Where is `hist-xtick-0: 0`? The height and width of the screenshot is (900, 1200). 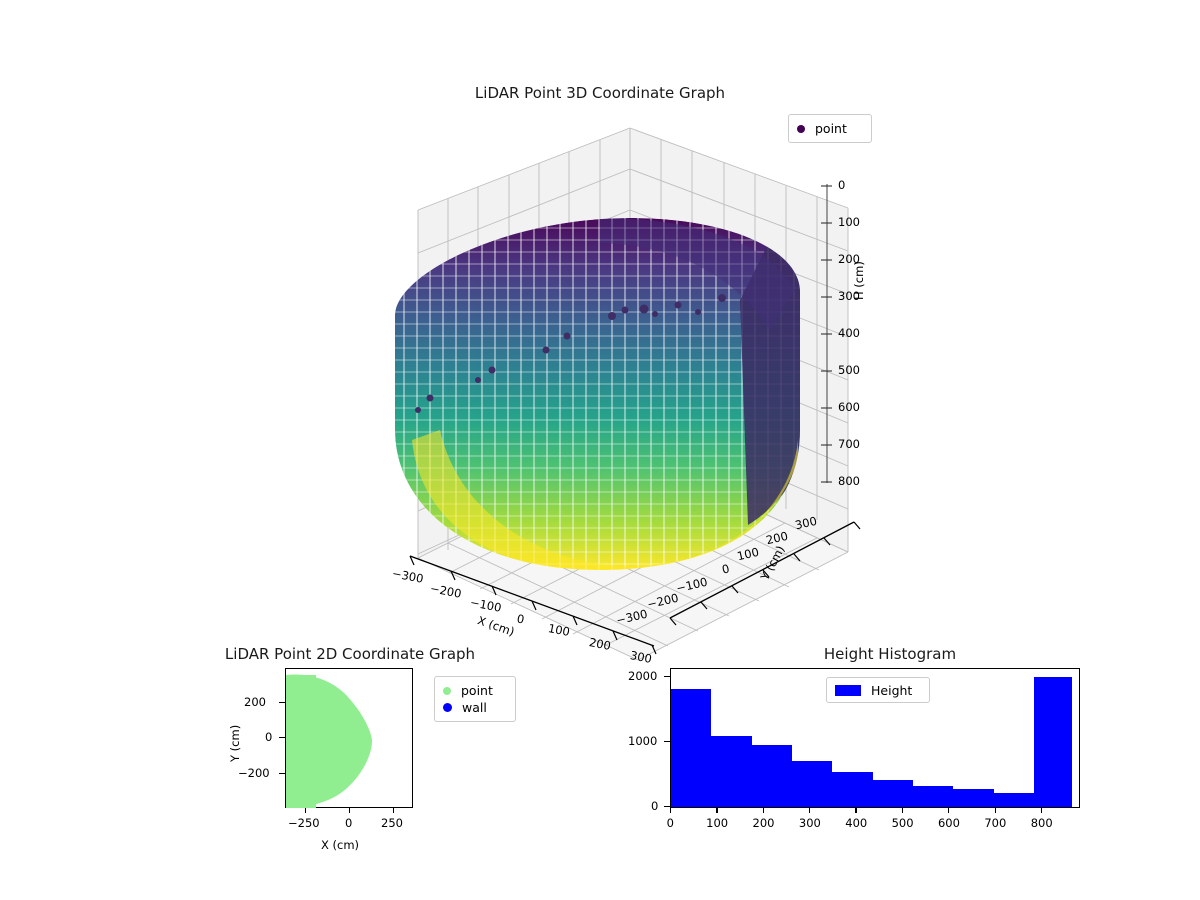
hist-xtick-0: 0 is located at coordinates (670, 823).